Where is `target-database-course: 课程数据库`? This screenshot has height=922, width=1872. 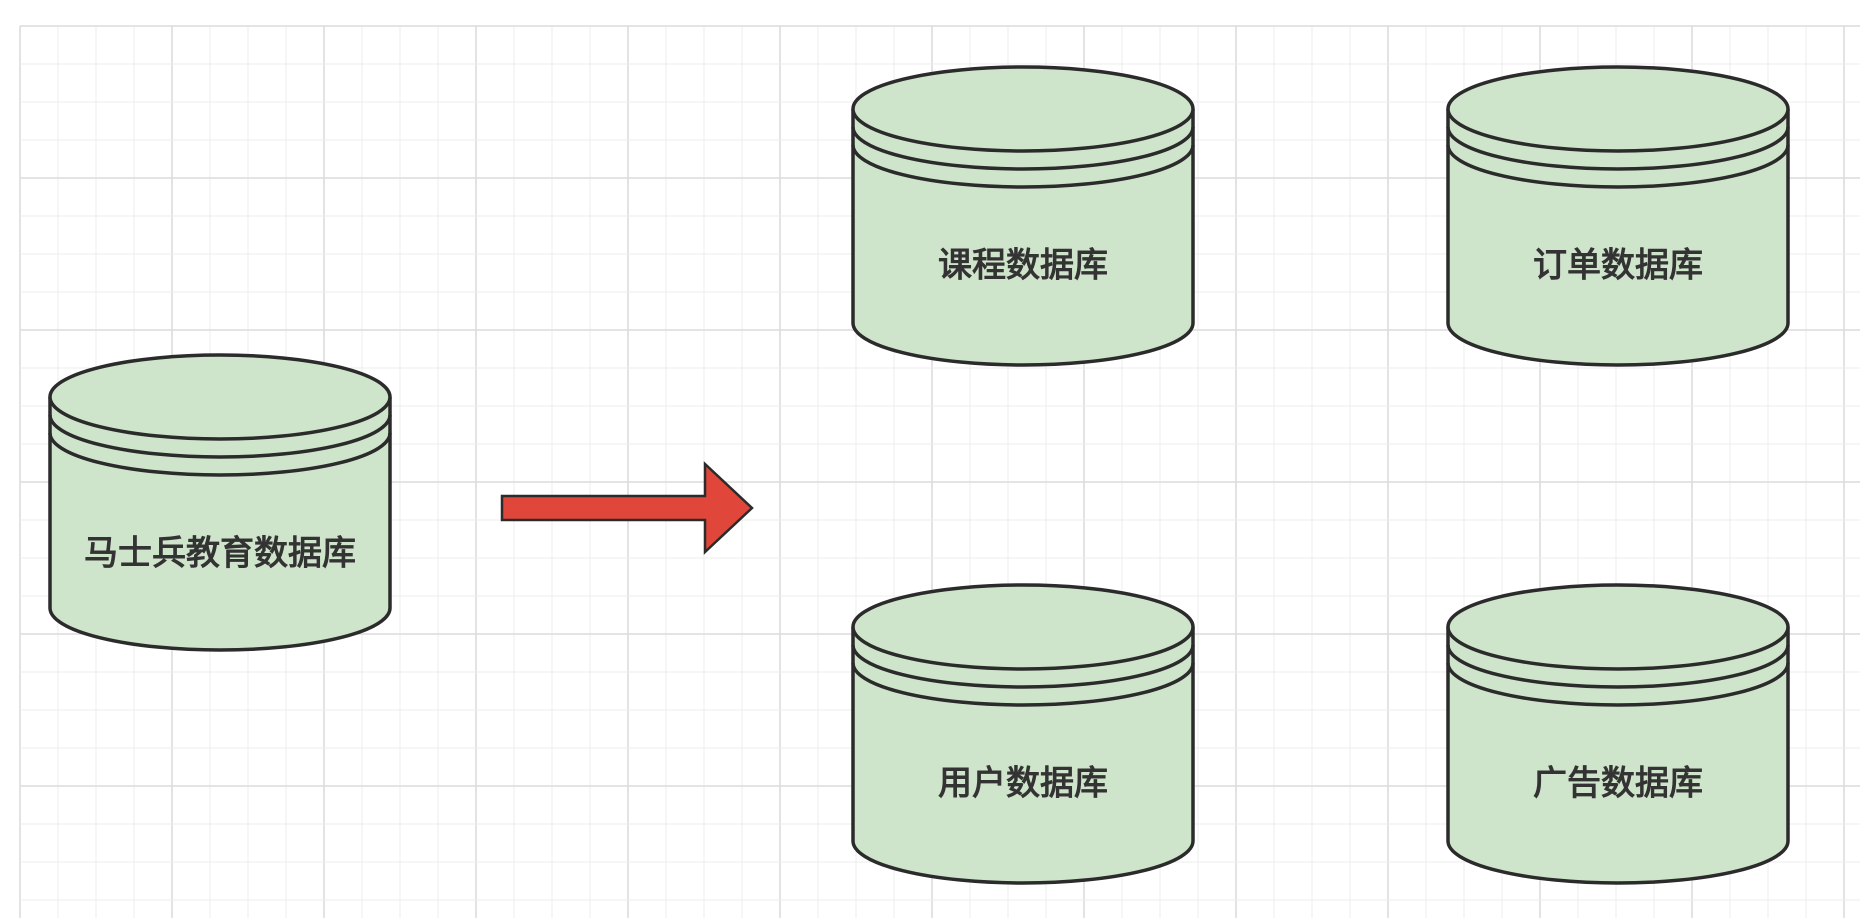
target-database-course: 课程数据库 is located at coordinates (1023, 216).